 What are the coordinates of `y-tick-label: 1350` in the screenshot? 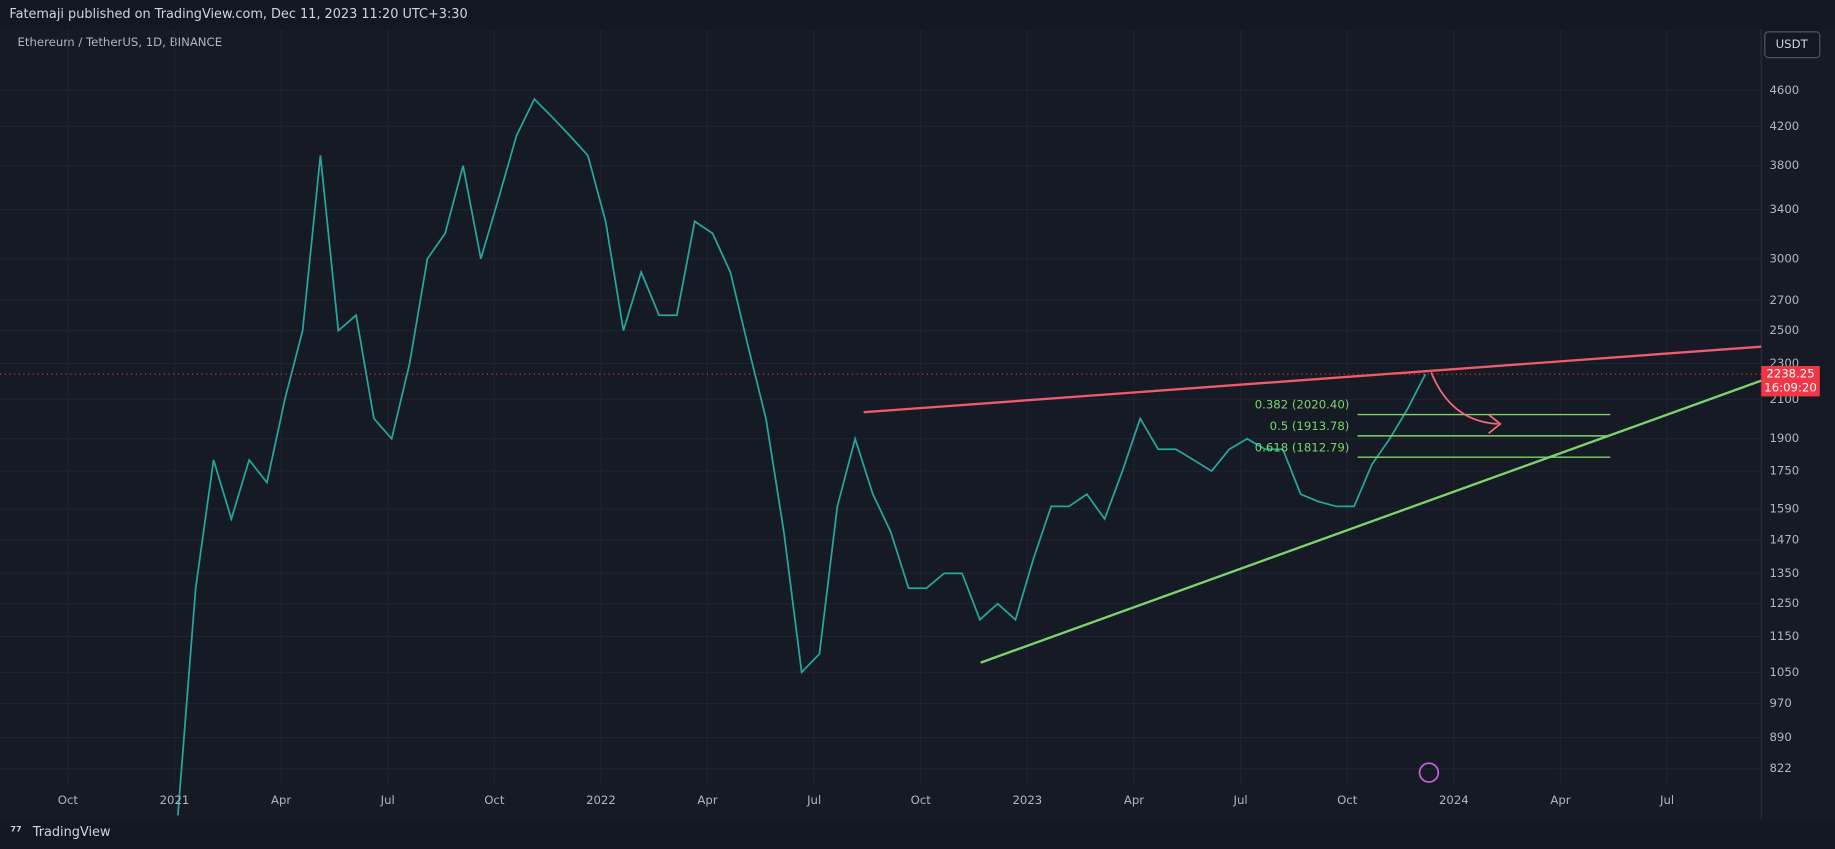 It's located at (1784, 573).